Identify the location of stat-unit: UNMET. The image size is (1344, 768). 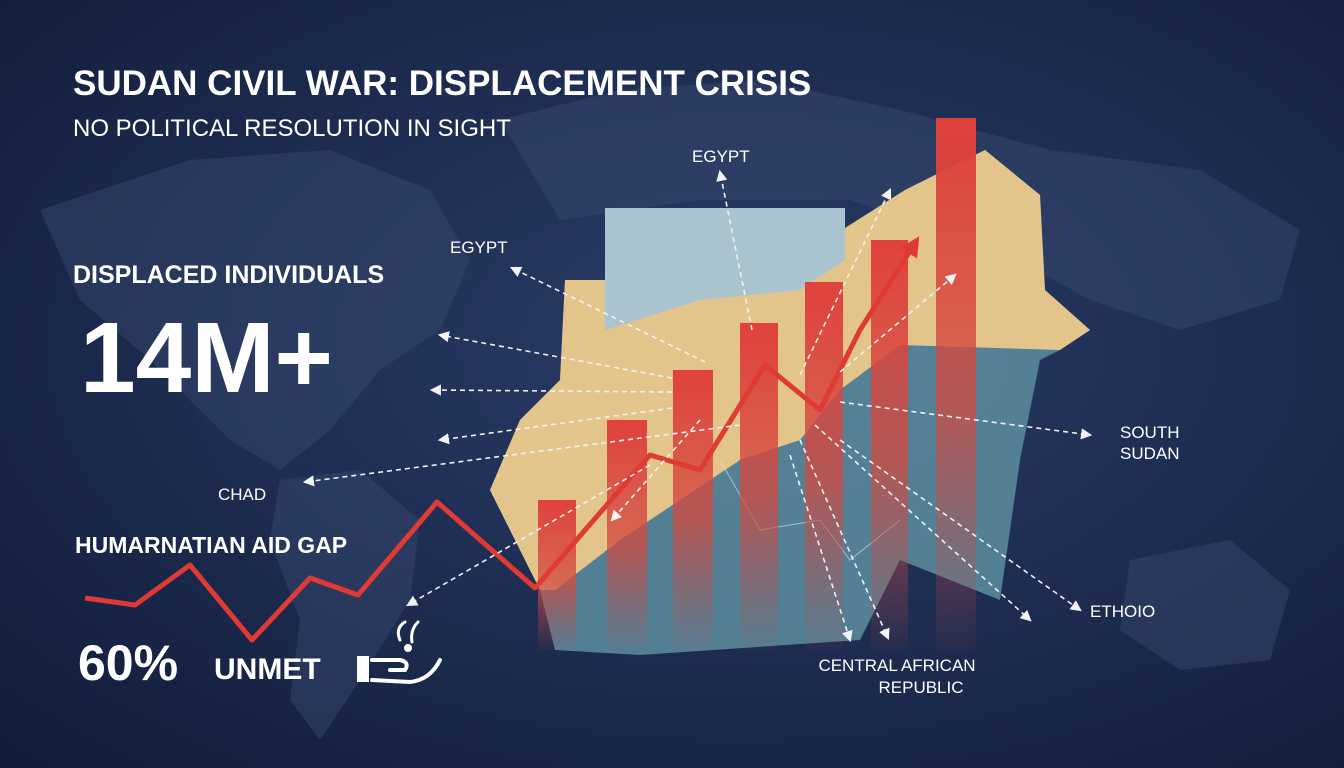
(267, 669).